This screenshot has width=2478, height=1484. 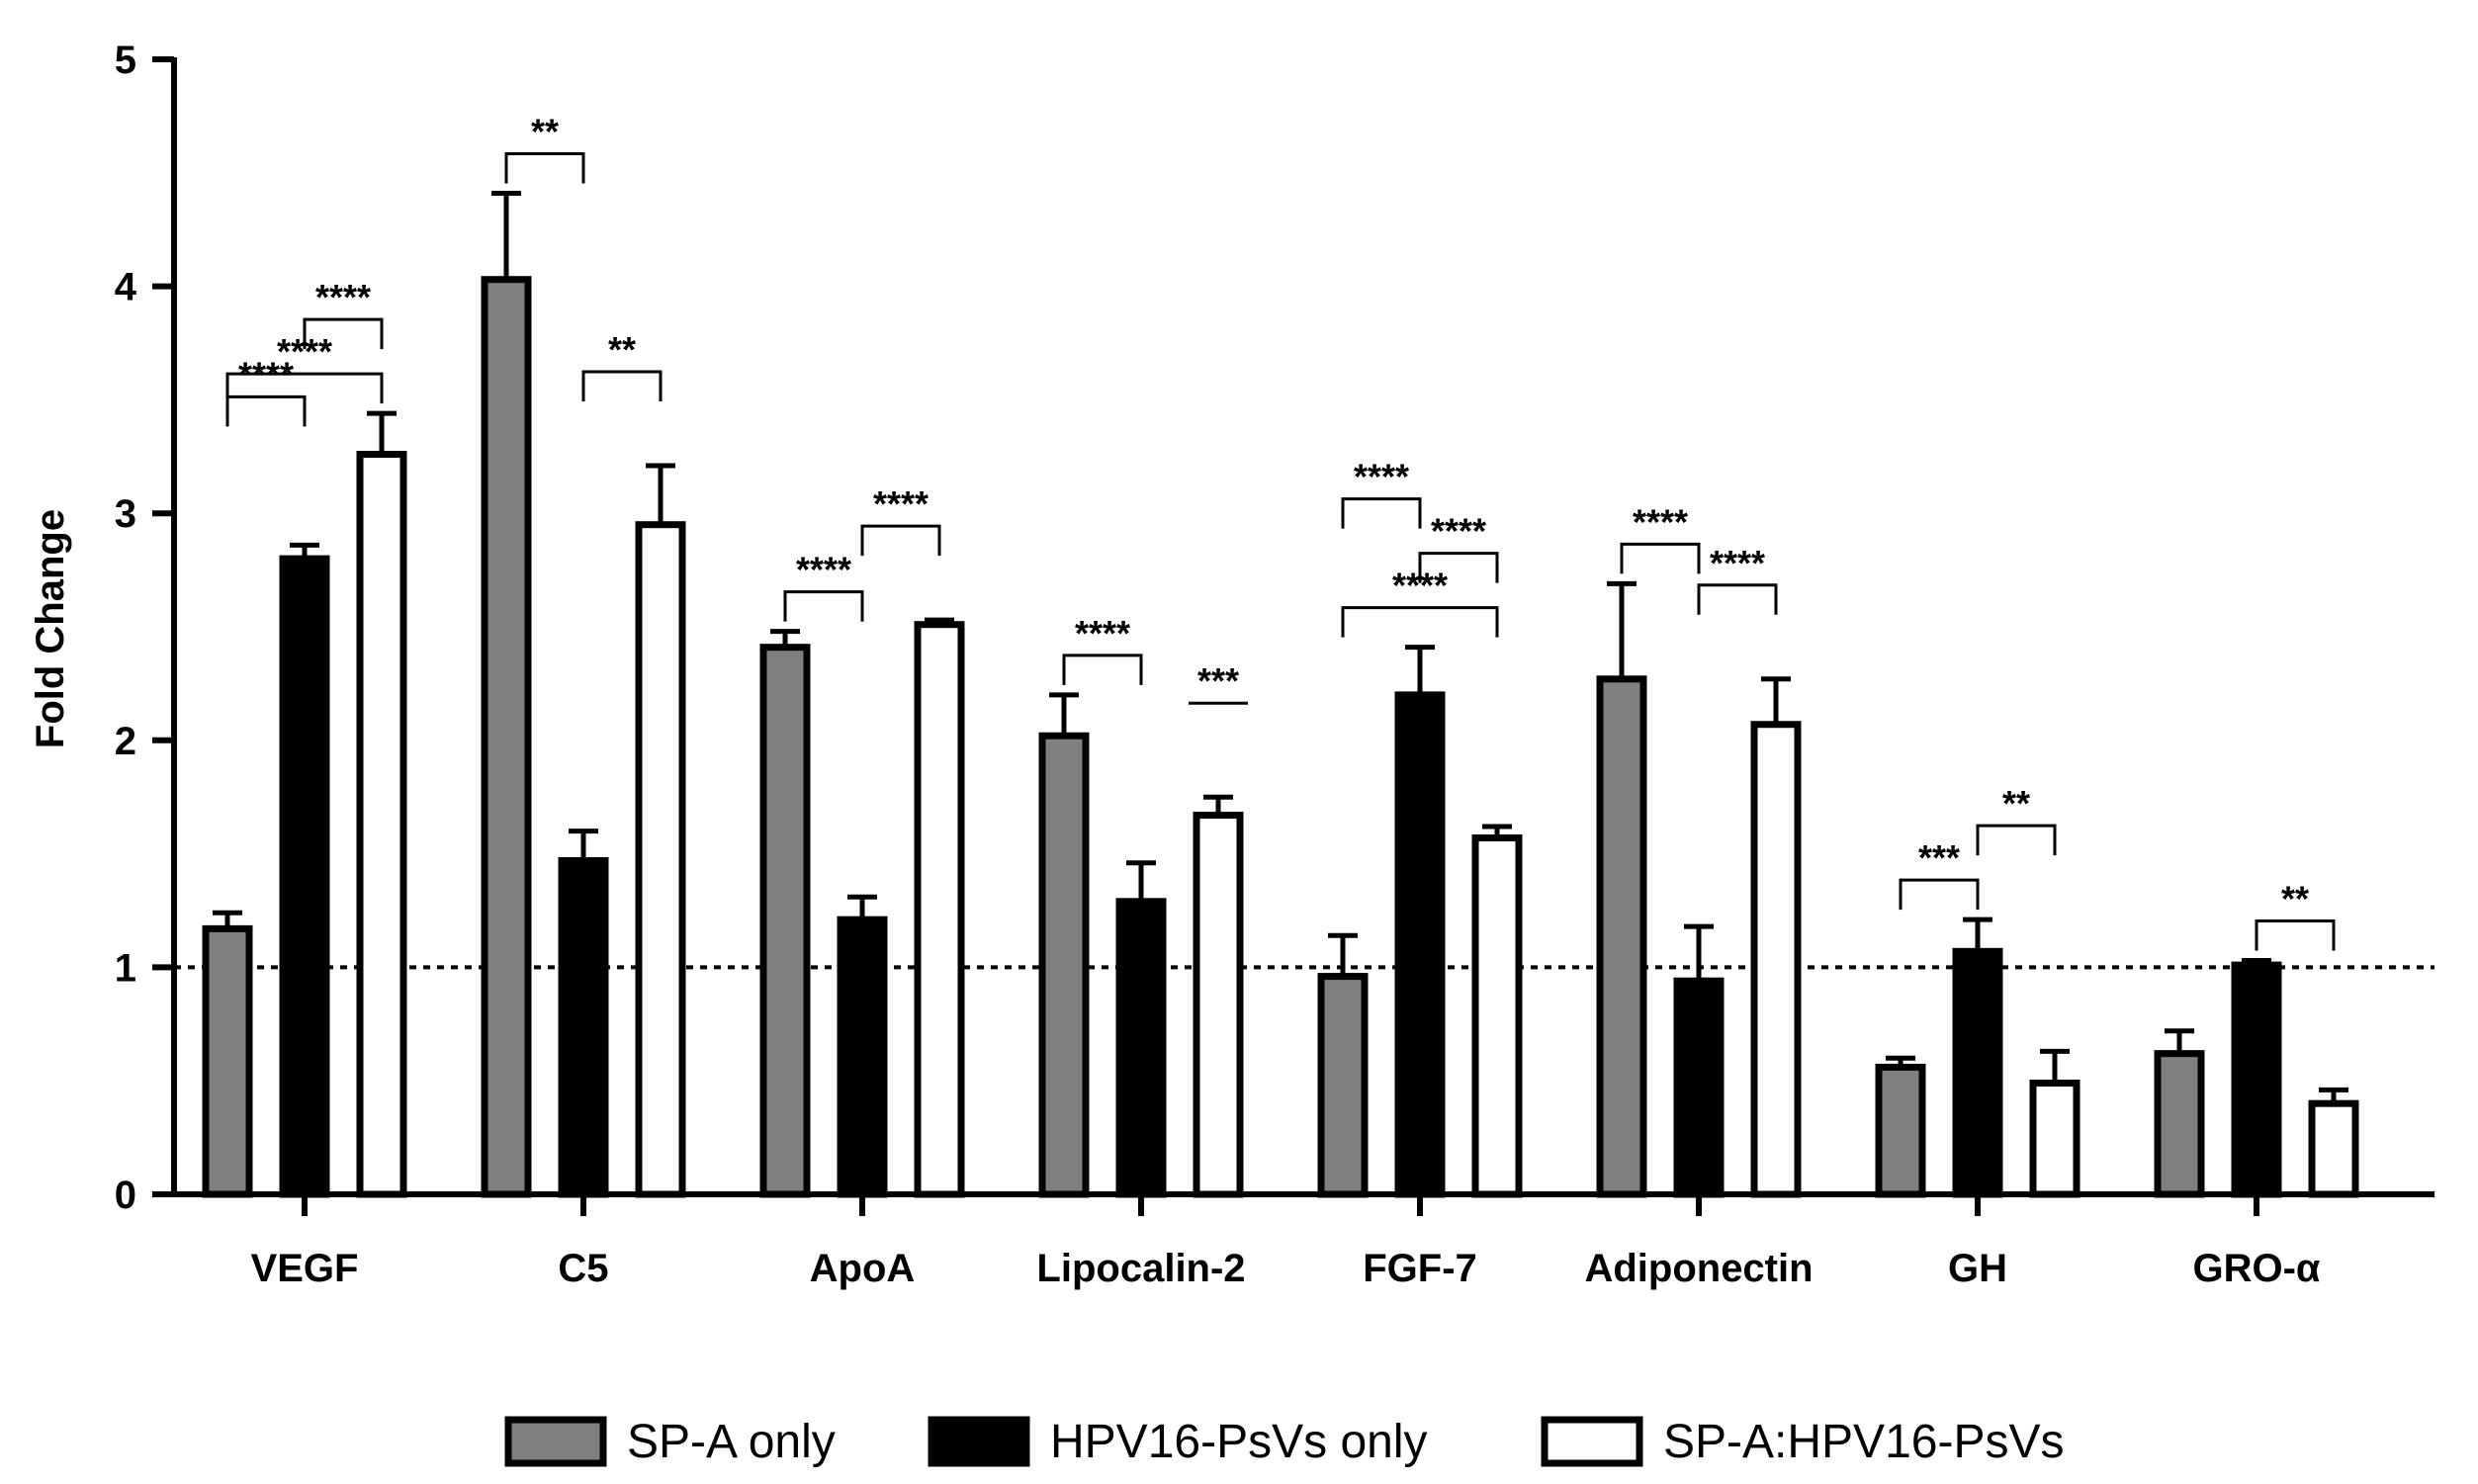 I want to click on bar-c5-hpv16-psvs-only, so click(x=583, y=1027).